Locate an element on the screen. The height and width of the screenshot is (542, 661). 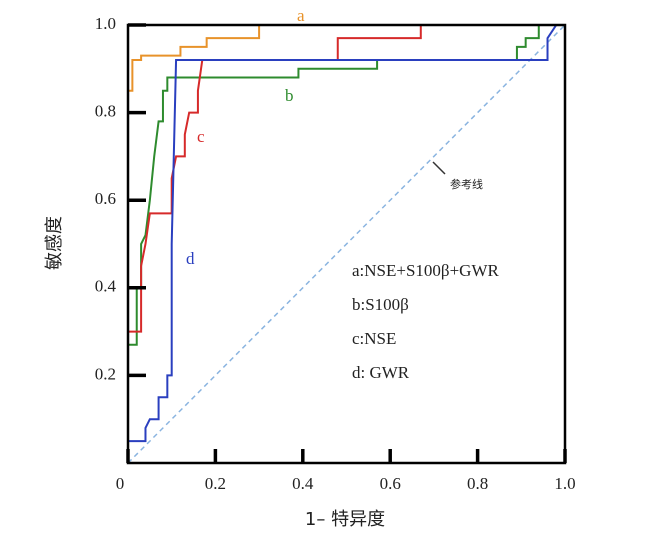
legend-entry: c:NSE is located at coordinates (374, 338).